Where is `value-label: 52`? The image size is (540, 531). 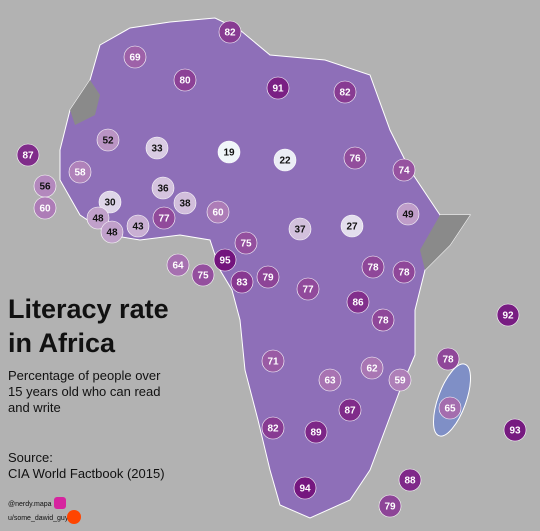
value-label: 52 is located at coordinates (108, 141).